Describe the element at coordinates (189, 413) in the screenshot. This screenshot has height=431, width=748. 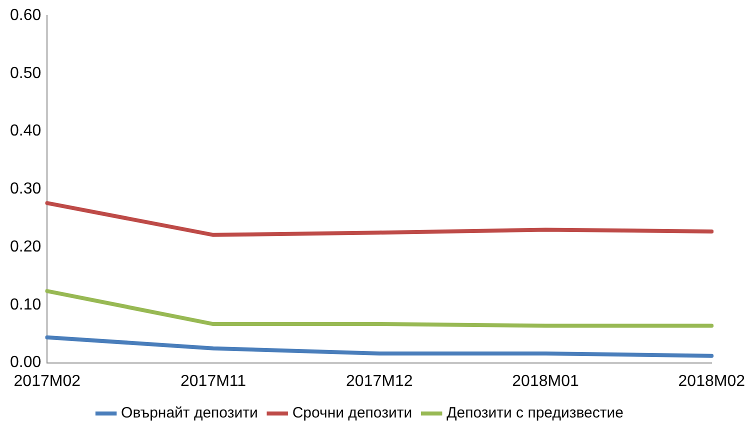
I see `legend-label: Овърнайт депозити` at that location.